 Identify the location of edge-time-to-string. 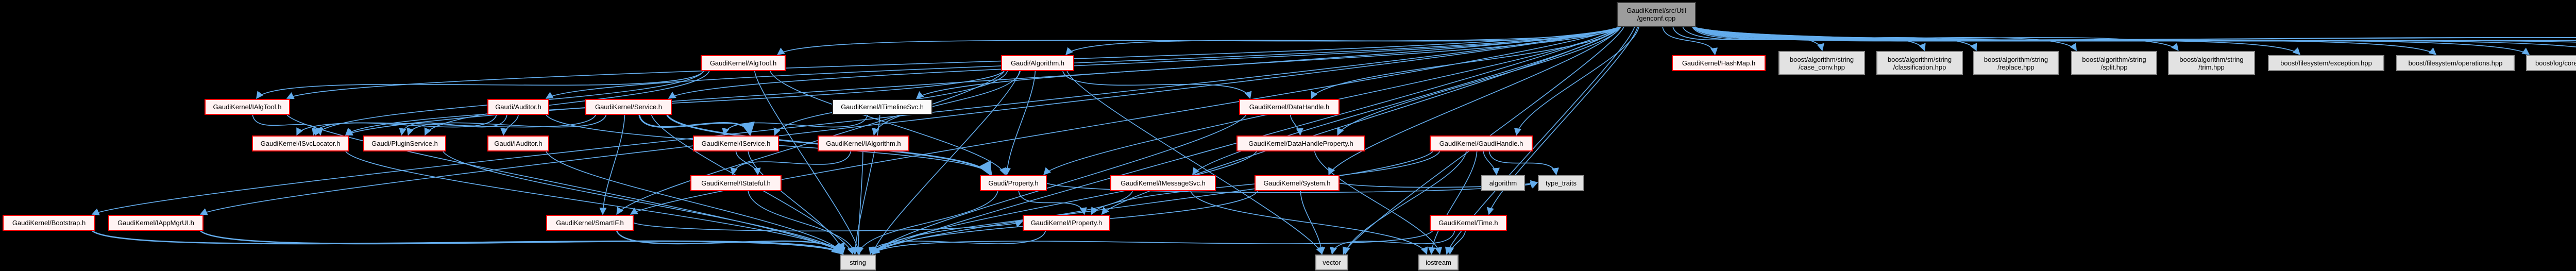
(1152, 242).